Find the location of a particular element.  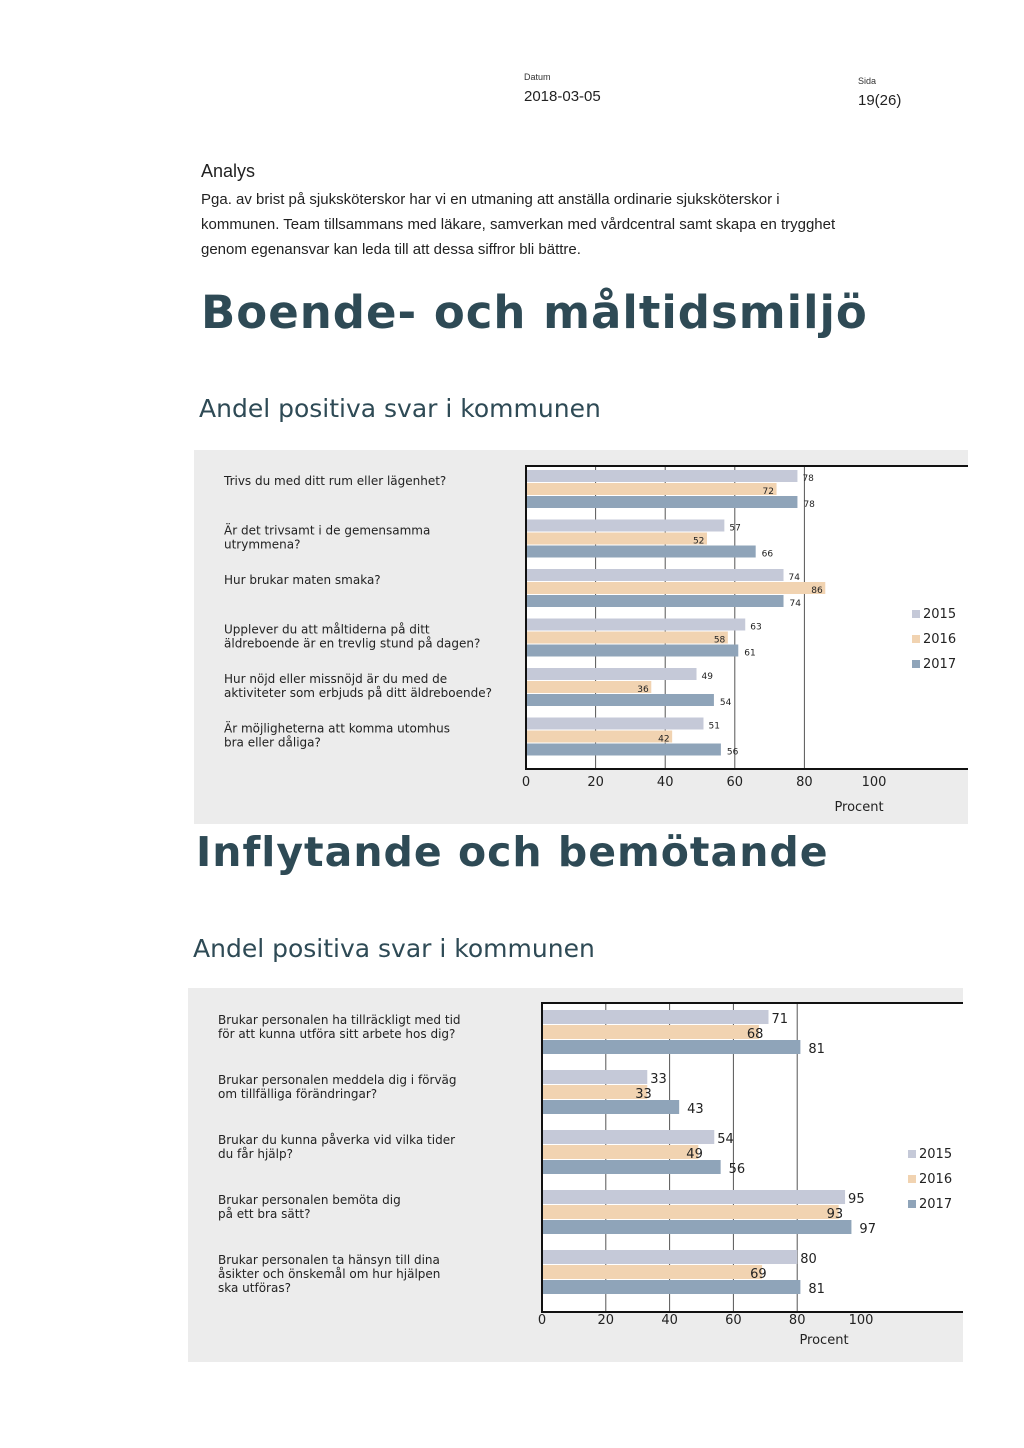

section-subtitle-inflytande: Andel positiva svar i kommunen is located at coordinates (394, 948).